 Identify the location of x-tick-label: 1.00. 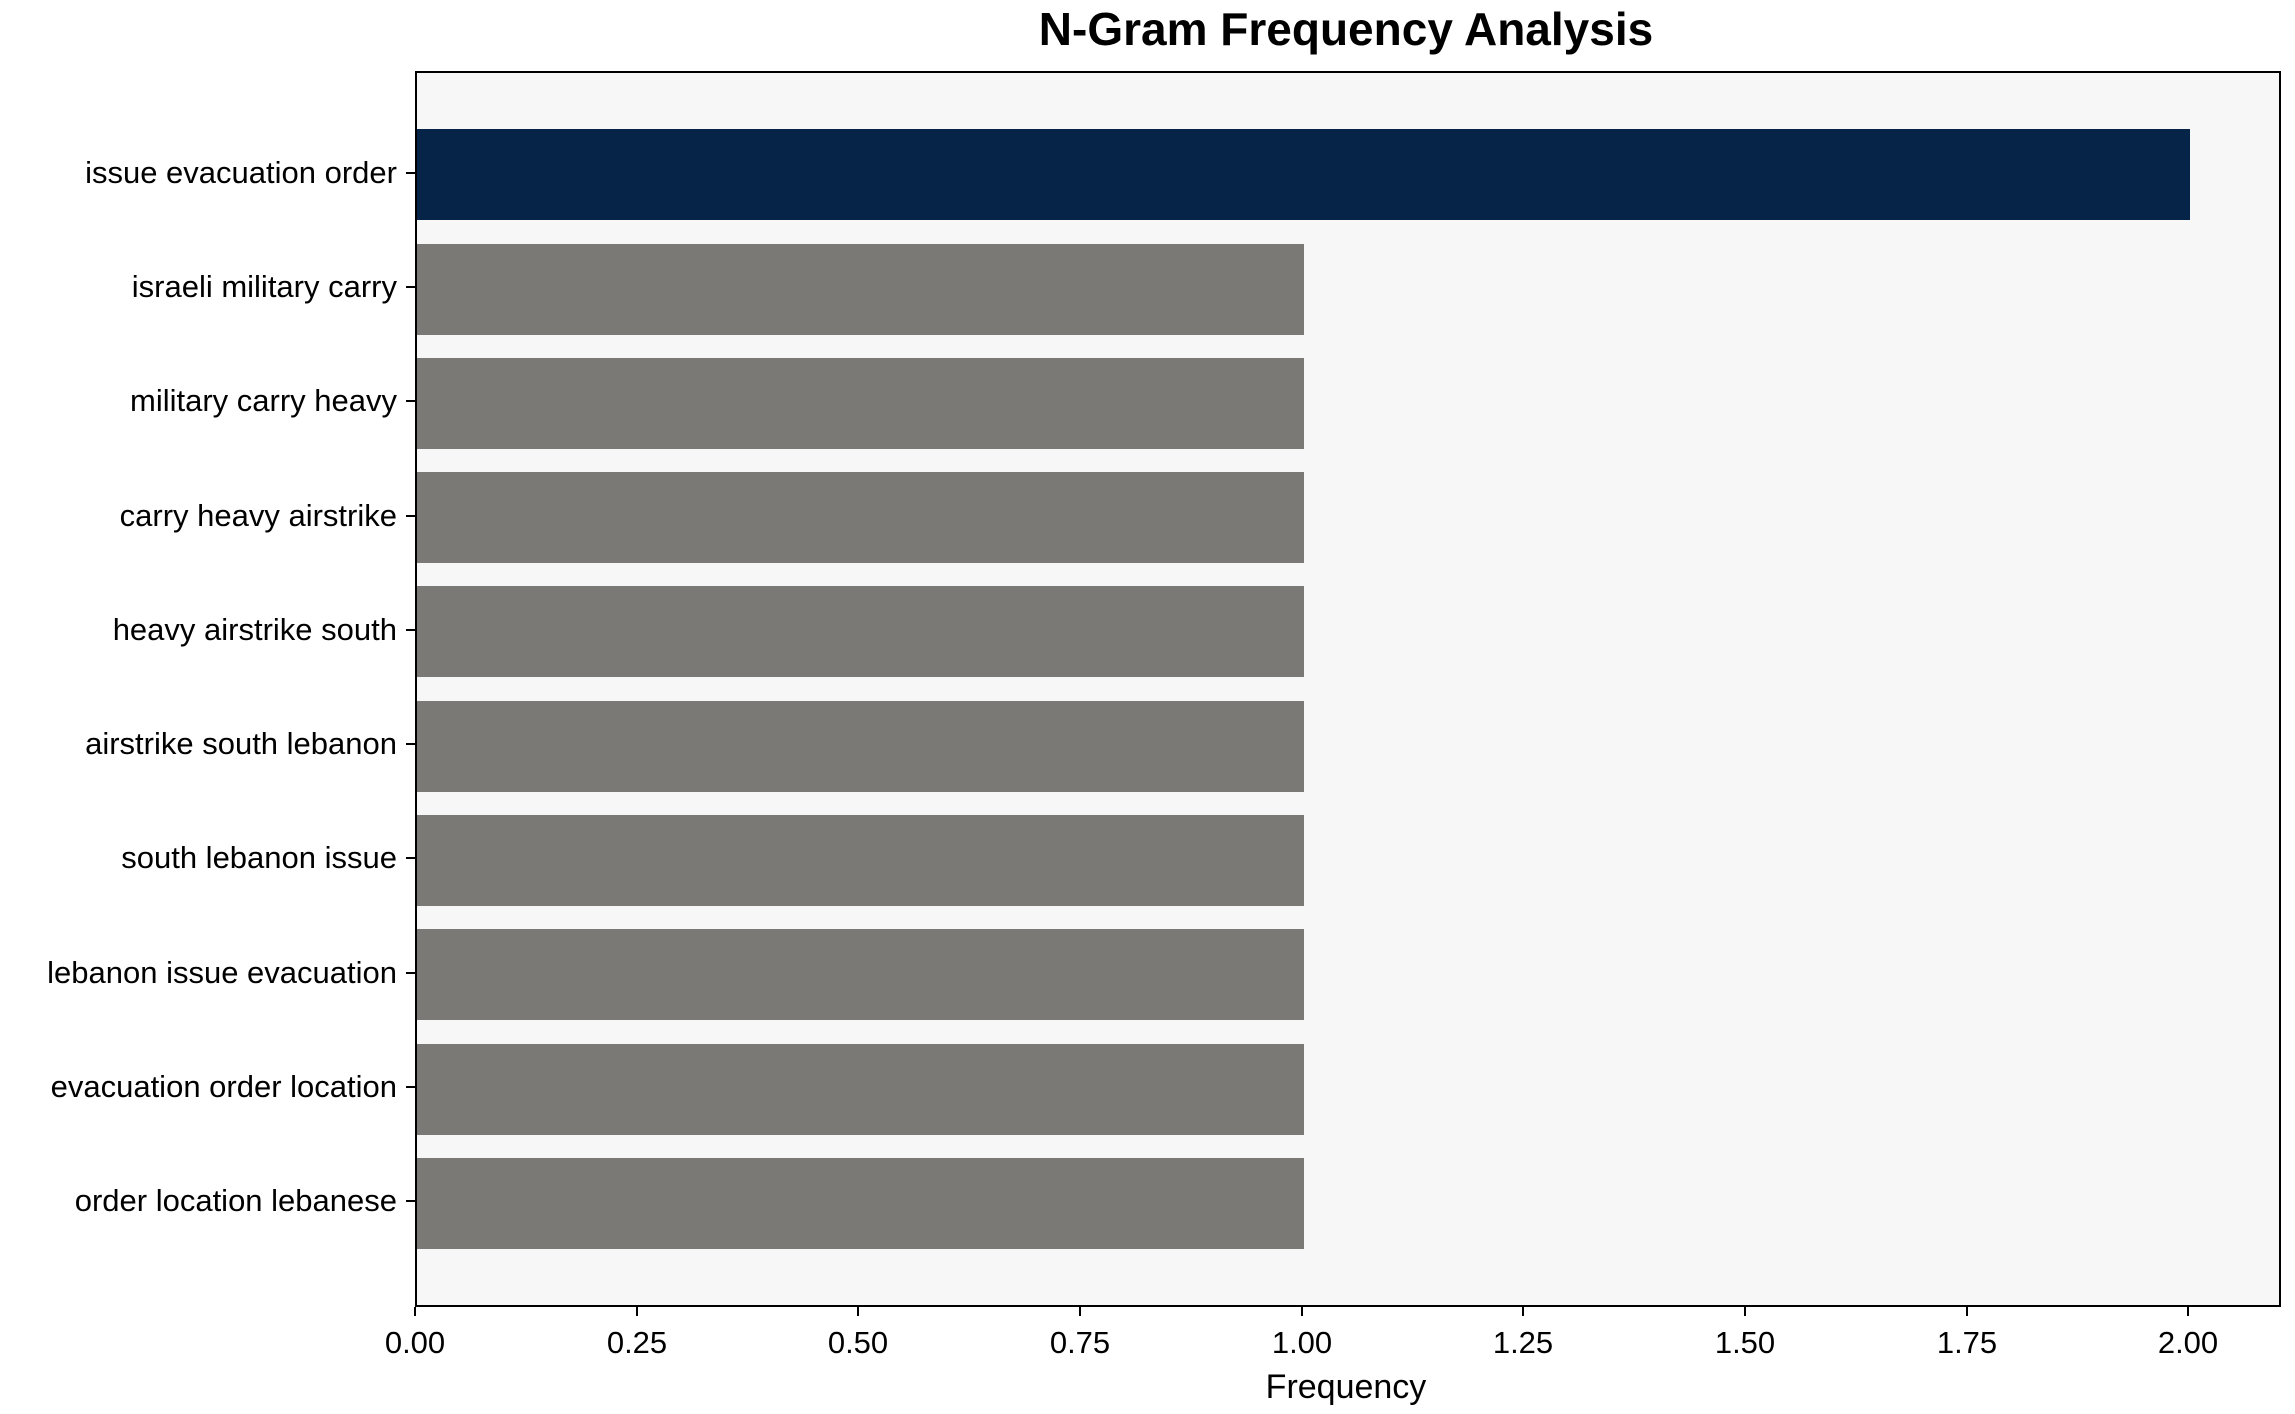
(1302, 1342).